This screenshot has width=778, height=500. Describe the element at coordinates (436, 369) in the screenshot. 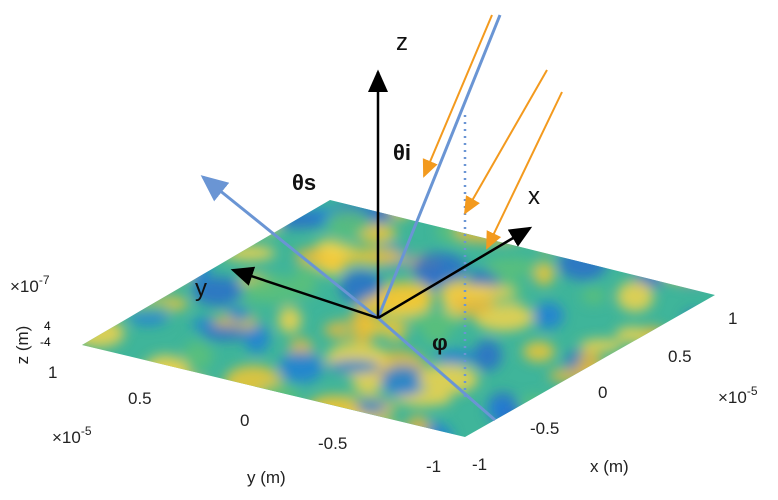

I see `incident-projection` at that location.